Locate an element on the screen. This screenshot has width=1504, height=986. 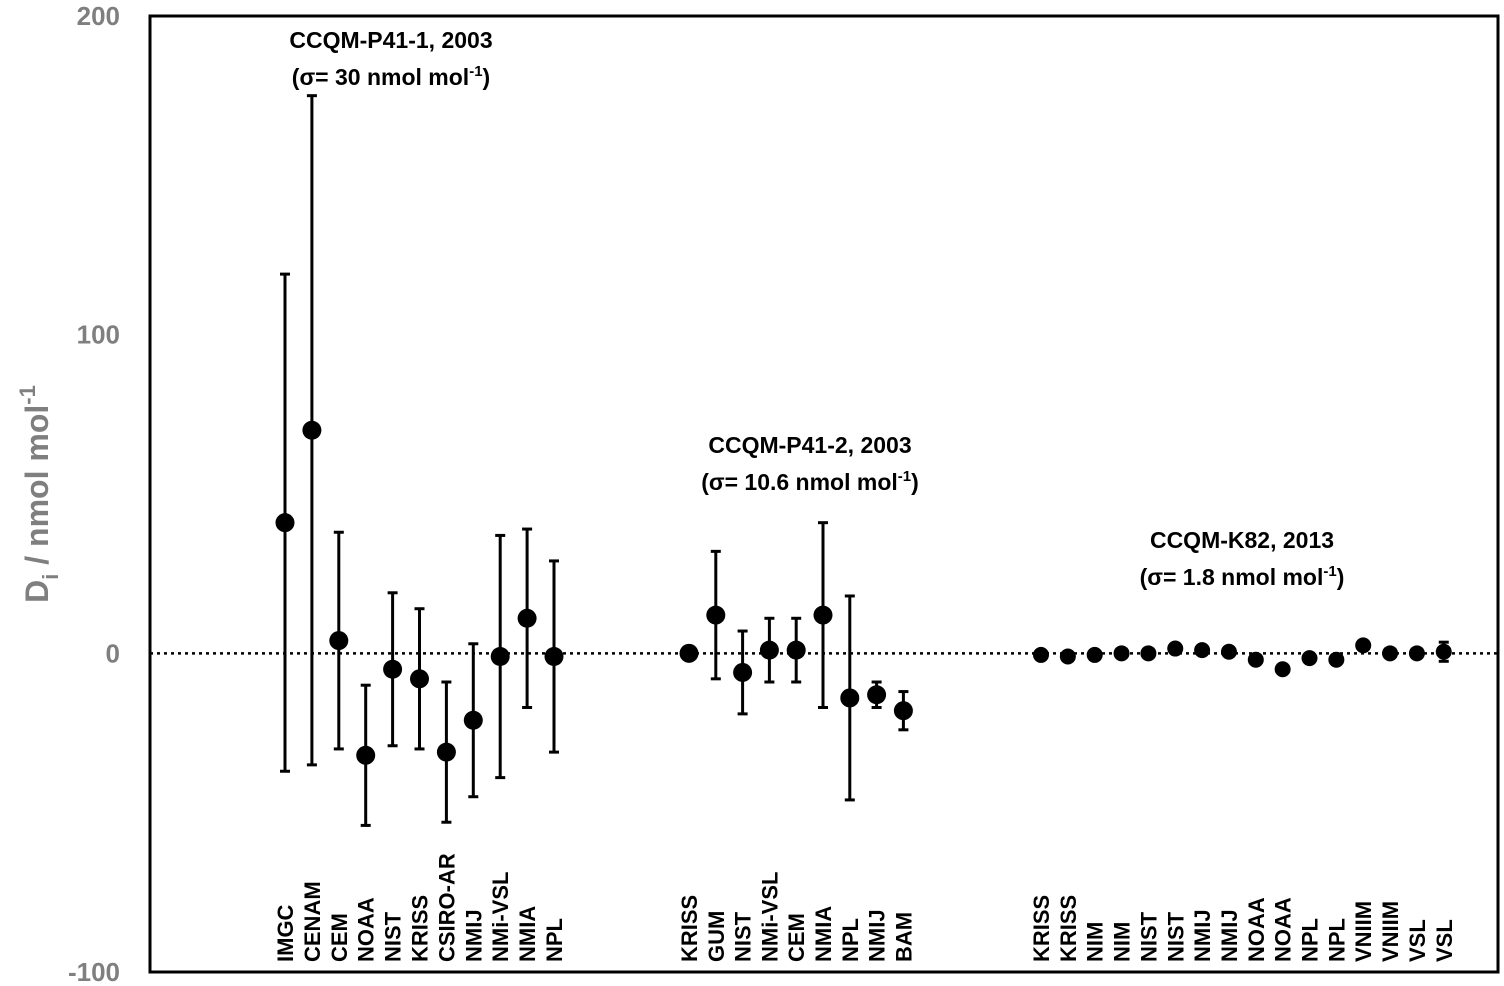
group-title: CCQM-P41-2, 2003 is located at coordinates (809, 445).